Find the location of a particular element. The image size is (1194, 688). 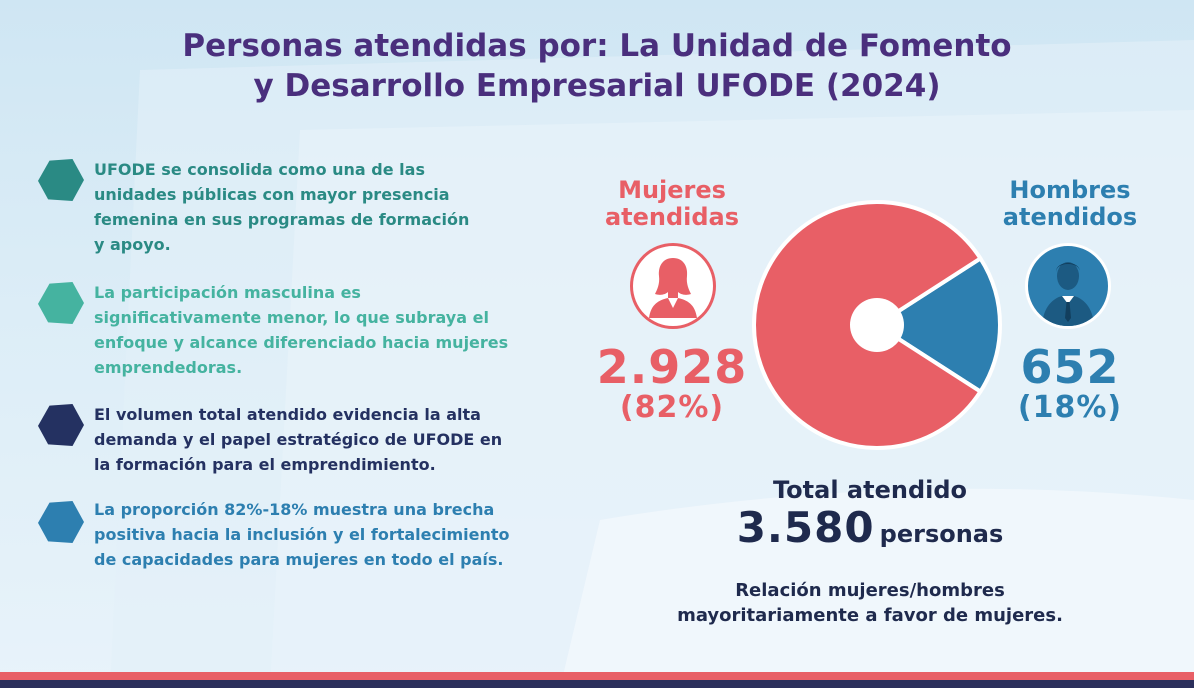

man-icon is located at coordinates (1068, 286).